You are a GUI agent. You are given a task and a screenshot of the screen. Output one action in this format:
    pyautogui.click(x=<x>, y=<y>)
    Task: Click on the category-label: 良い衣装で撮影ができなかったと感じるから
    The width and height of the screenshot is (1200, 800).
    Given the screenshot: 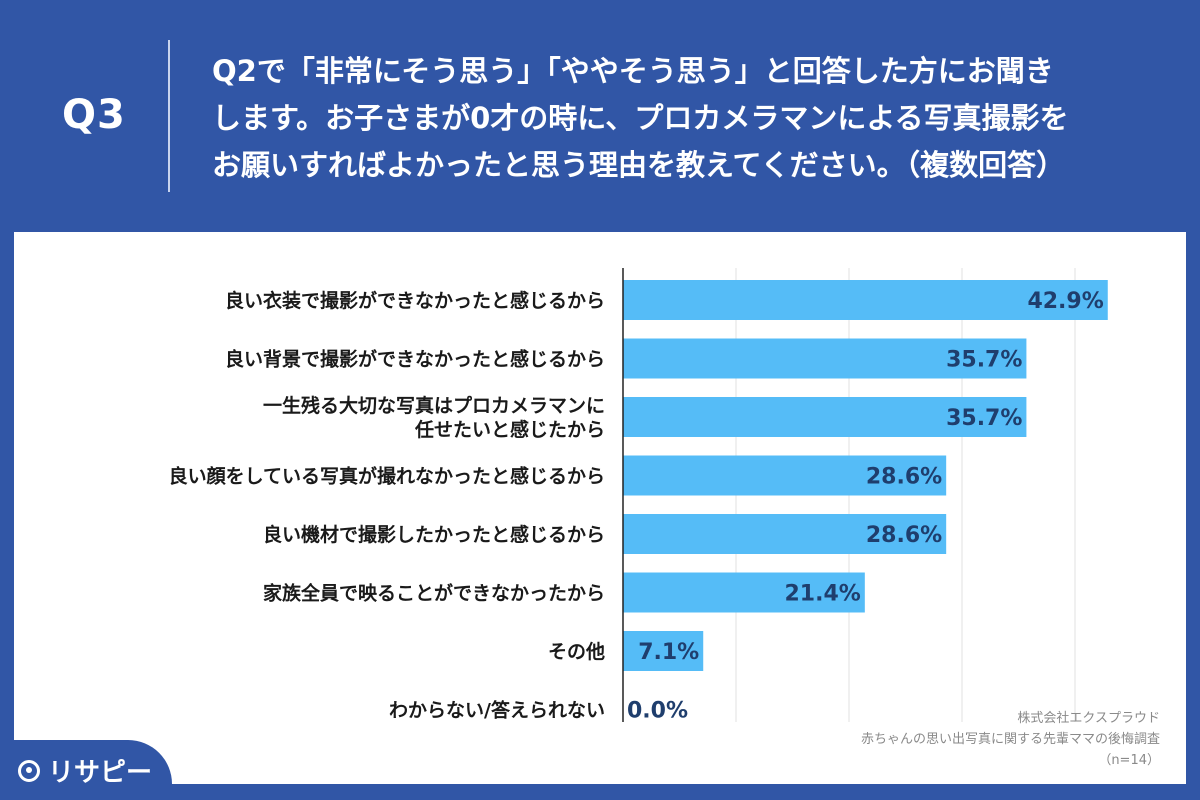 What is the action you would take?
    pyautogui.click(x=415, y=300)
    